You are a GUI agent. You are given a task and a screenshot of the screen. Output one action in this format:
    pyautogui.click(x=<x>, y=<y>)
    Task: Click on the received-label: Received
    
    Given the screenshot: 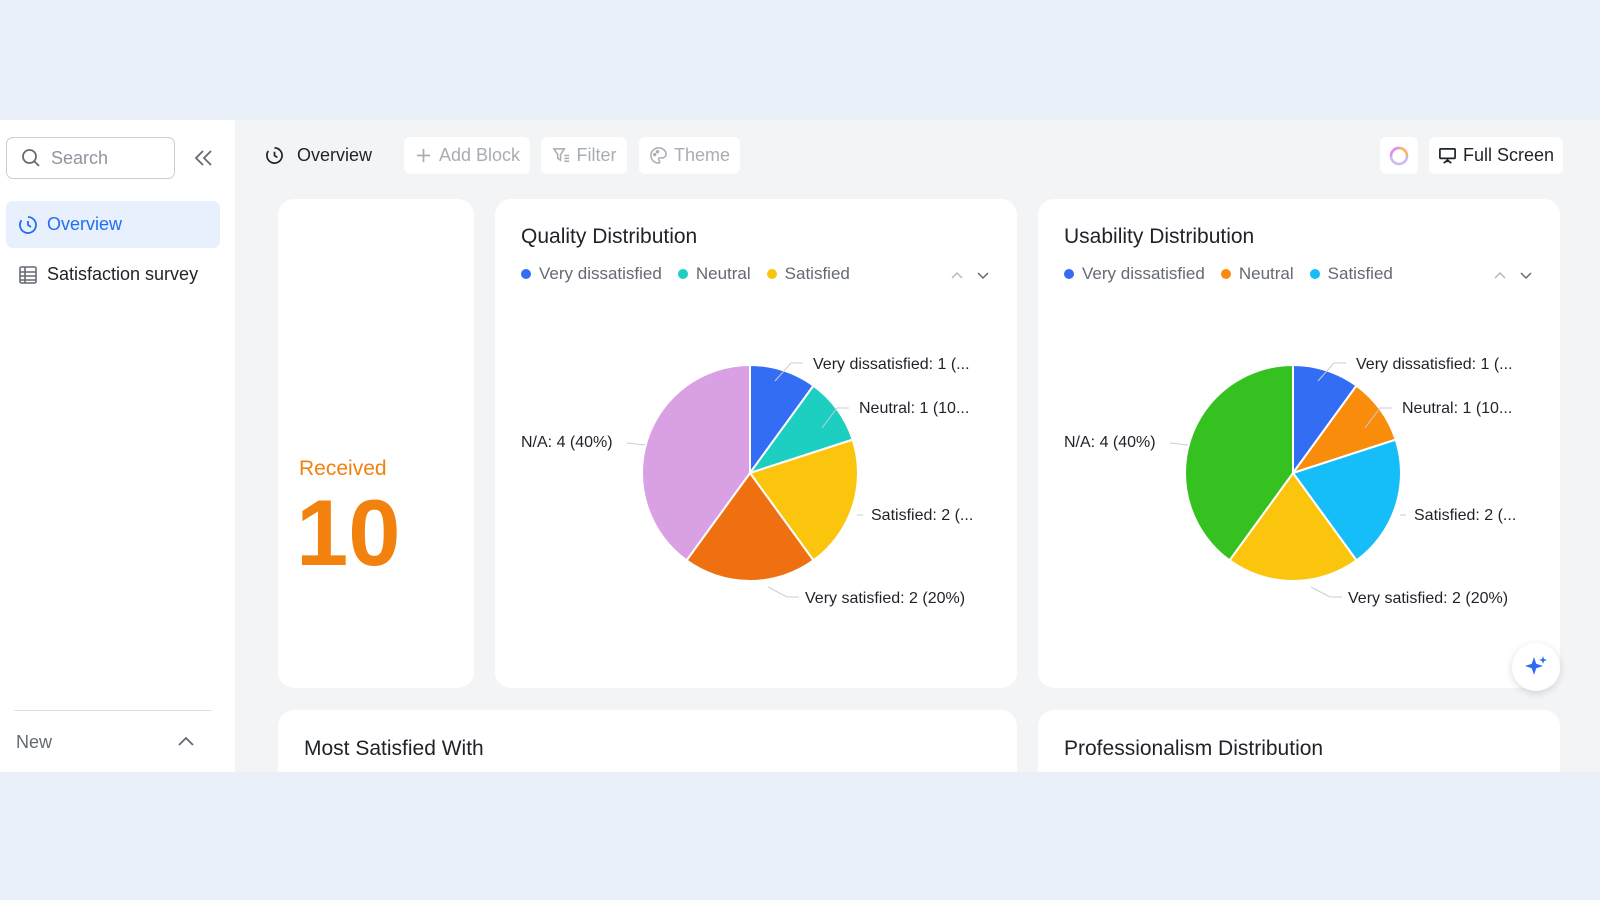 What is the action you would take?
    pyautogui.click(x=343, y=468)
    